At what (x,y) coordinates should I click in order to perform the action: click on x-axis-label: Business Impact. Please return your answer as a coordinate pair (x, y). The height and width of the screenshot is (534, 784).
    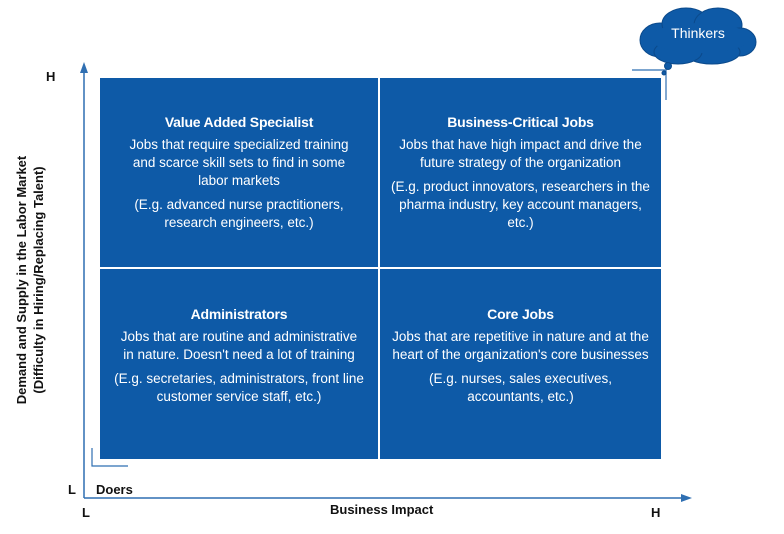
    Looking at the image, I should click on (382, 509).